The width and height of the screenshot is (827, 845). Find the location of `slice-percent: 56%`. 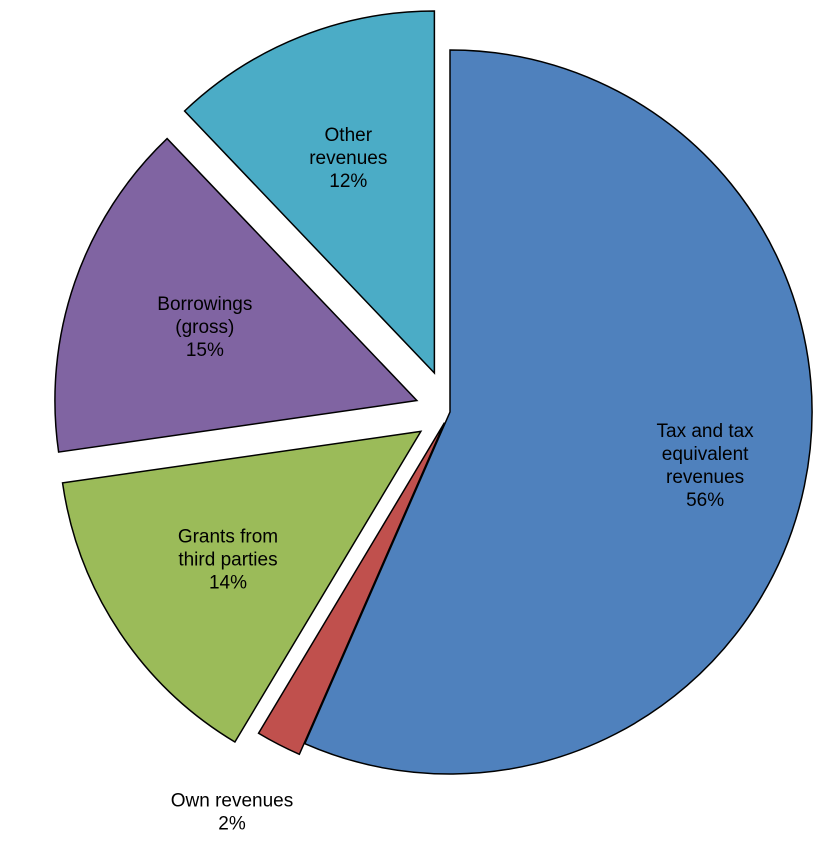

slice-percent: 56% is located at coordinates (705, 500).